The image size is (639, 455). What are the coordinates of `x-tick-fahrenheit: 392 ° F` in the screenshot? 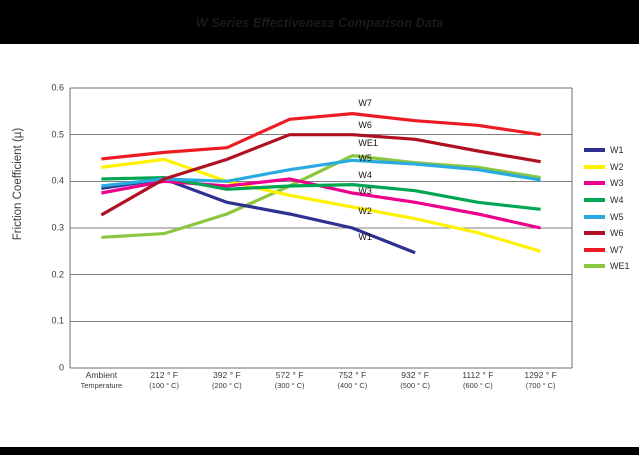 It's located at (226, 375).